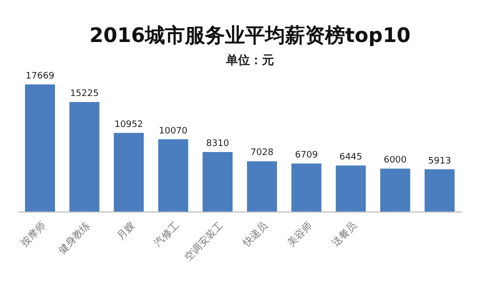 The height and width of the screenshot is (288, 500). What do you see at coordinates (395, 161) in the screenshot?
I see `data-label: 6000` at bounding box center [395, 161].